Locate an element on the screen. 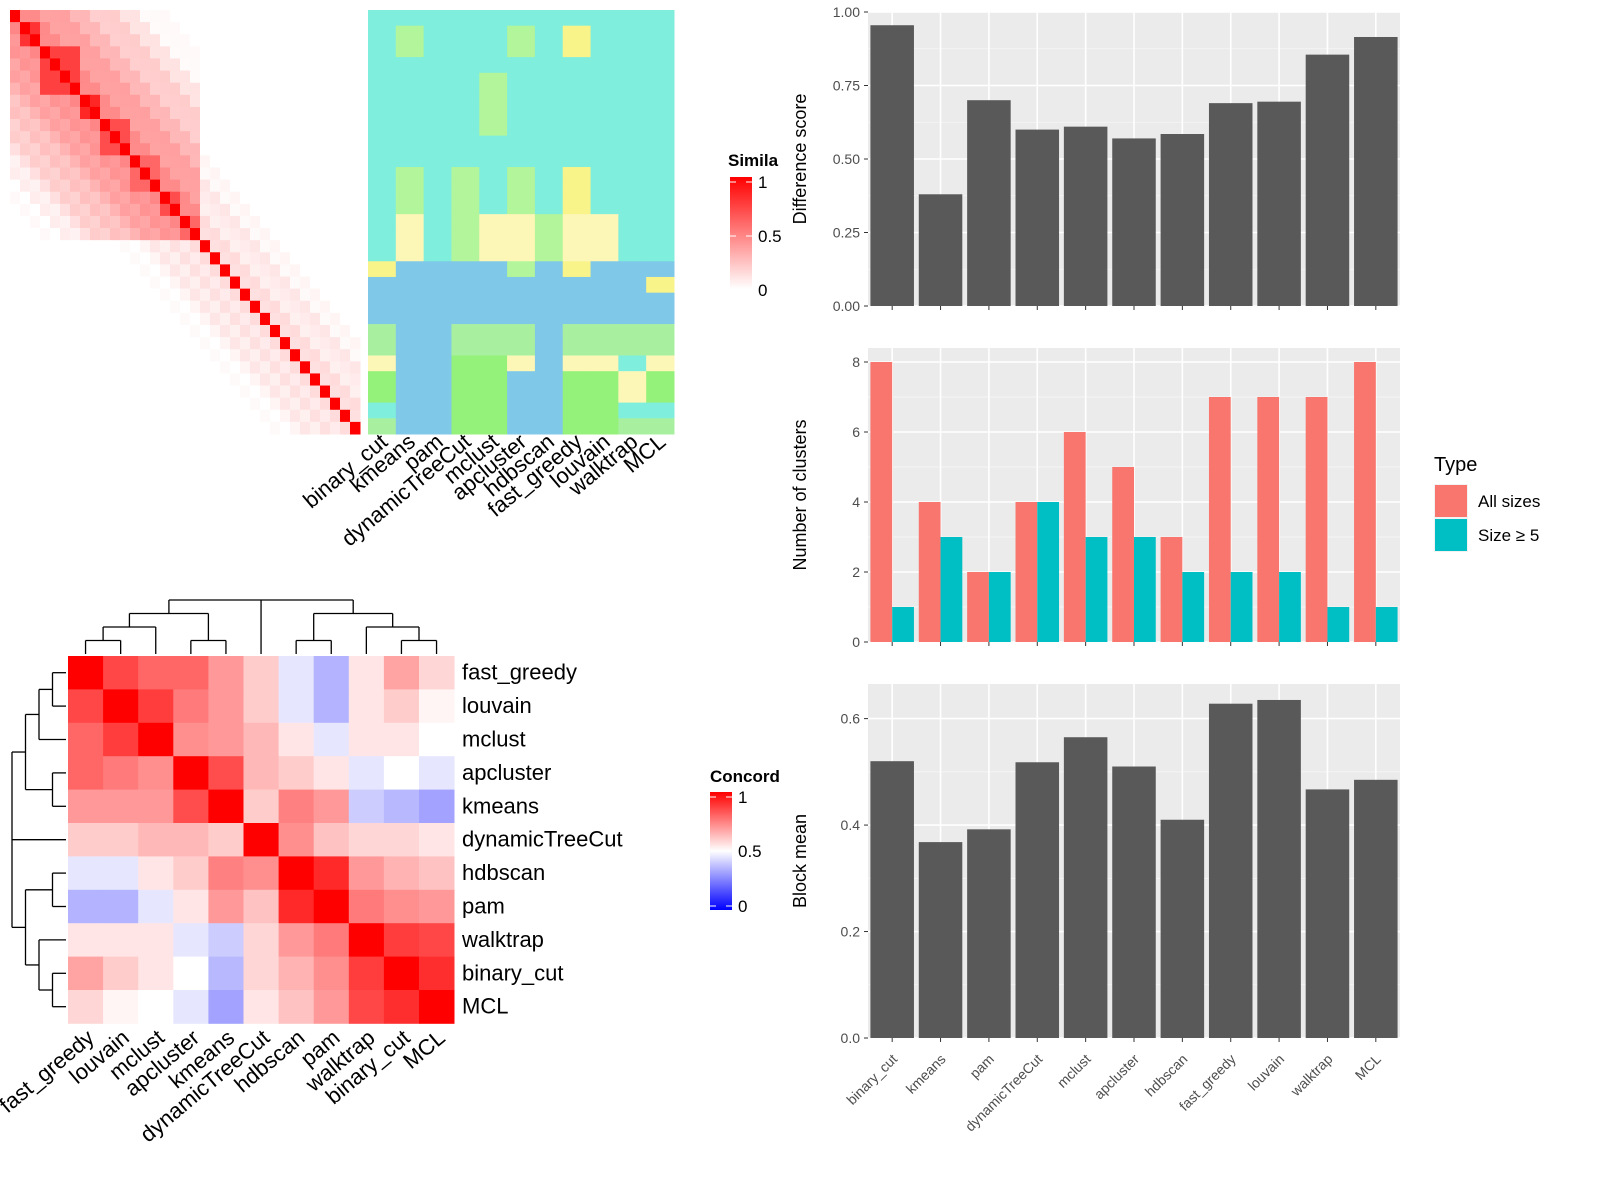 The height and width of the screenshot is (1200, 1600). y-tick-label: 0.75 is located at coordinates (846, 86).